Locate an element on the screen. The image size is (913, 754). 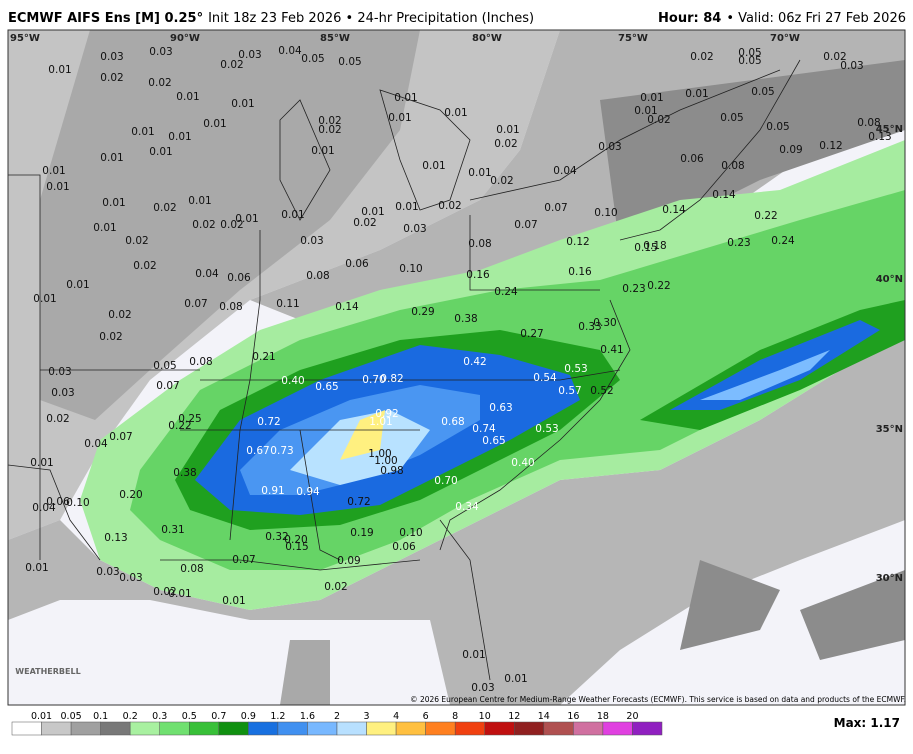
precip-label: 0.67 is located at coordinates (257, 451).